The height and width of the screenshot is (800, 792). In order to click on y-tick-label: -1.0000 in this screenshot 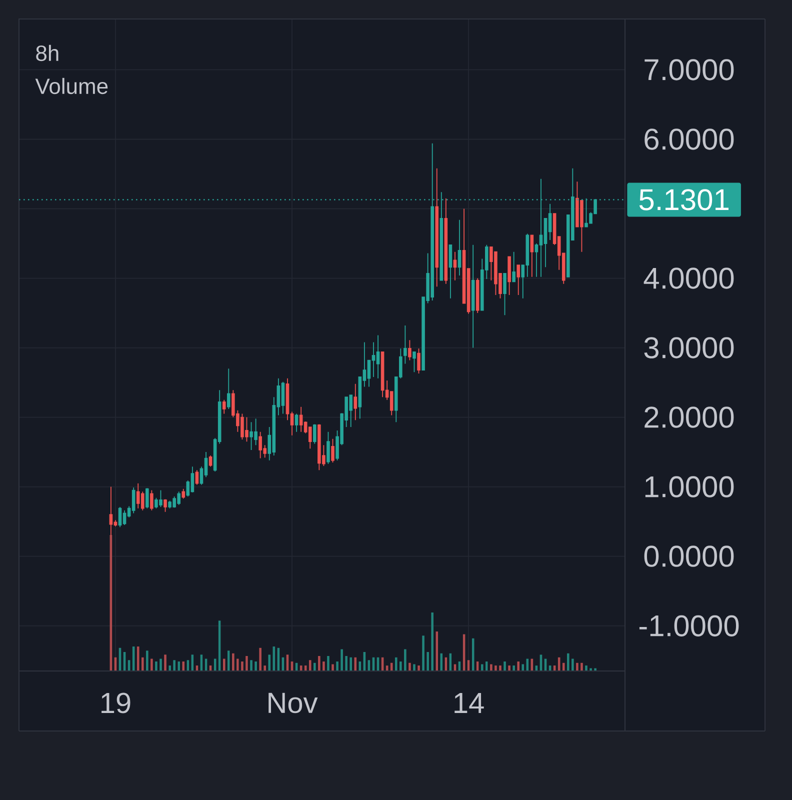, I will do `click(689, 625)`.